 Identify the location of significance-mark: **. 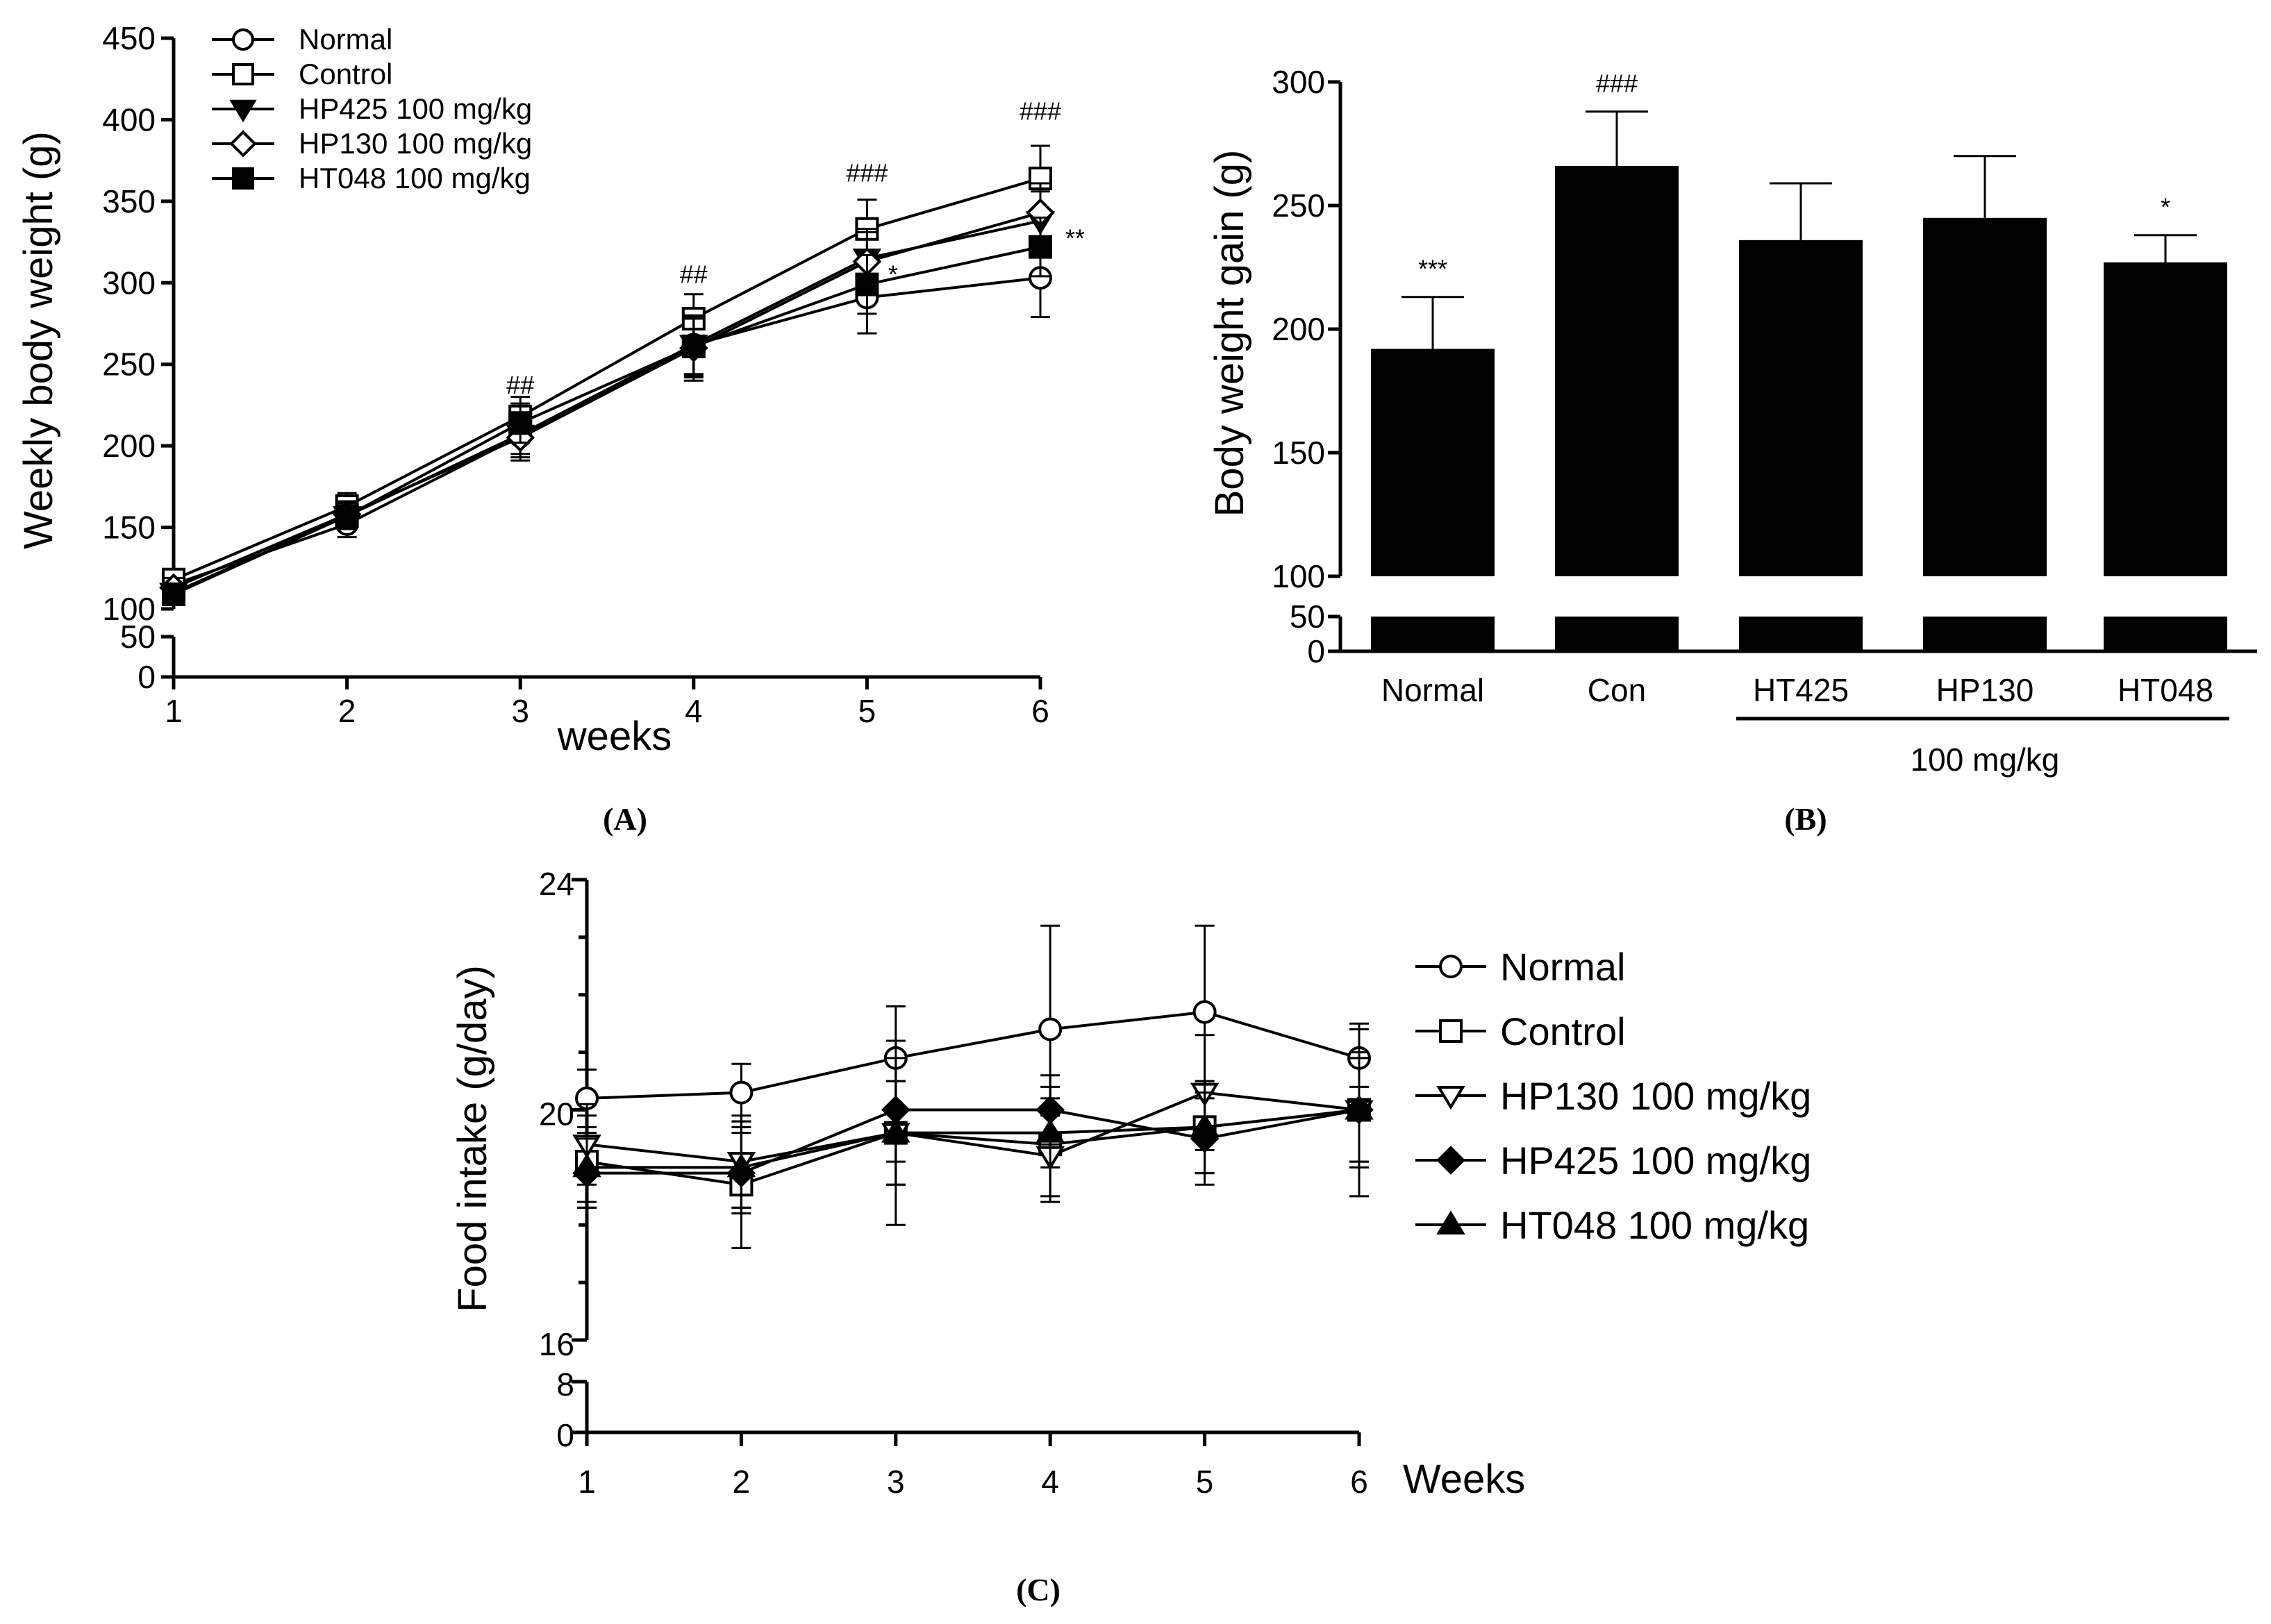
(1075, 239).